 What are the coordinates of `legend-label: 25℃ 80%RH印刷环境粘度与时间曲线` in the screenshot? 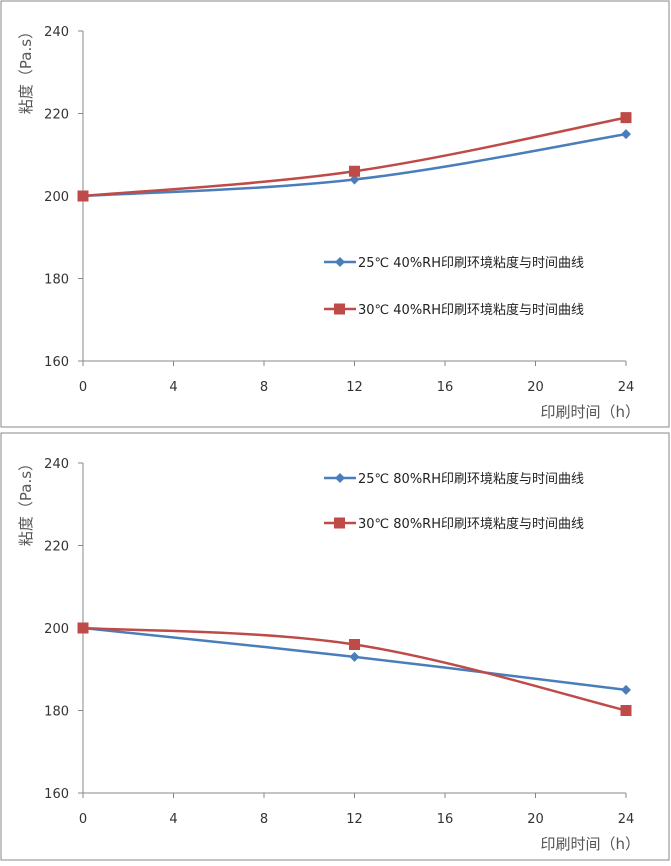 It's located at (471, 479).